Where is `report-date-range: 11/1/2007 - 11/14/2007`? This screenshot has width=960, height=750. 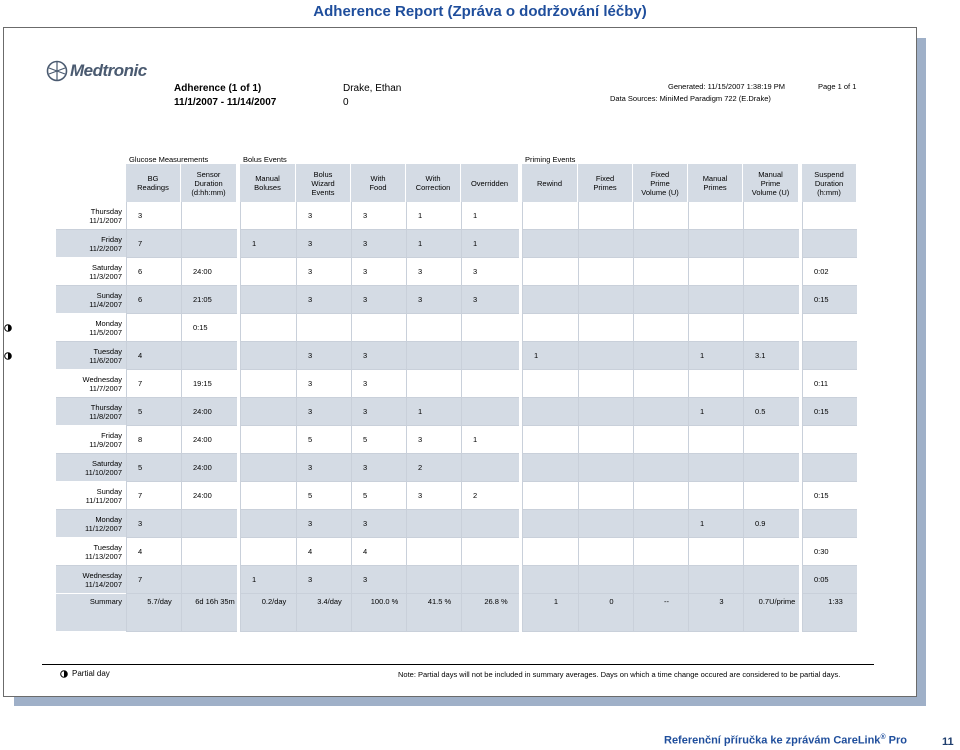
report-date-range: 11/1/2007 - 11/14/2007 is located at coordinates (225, 102).